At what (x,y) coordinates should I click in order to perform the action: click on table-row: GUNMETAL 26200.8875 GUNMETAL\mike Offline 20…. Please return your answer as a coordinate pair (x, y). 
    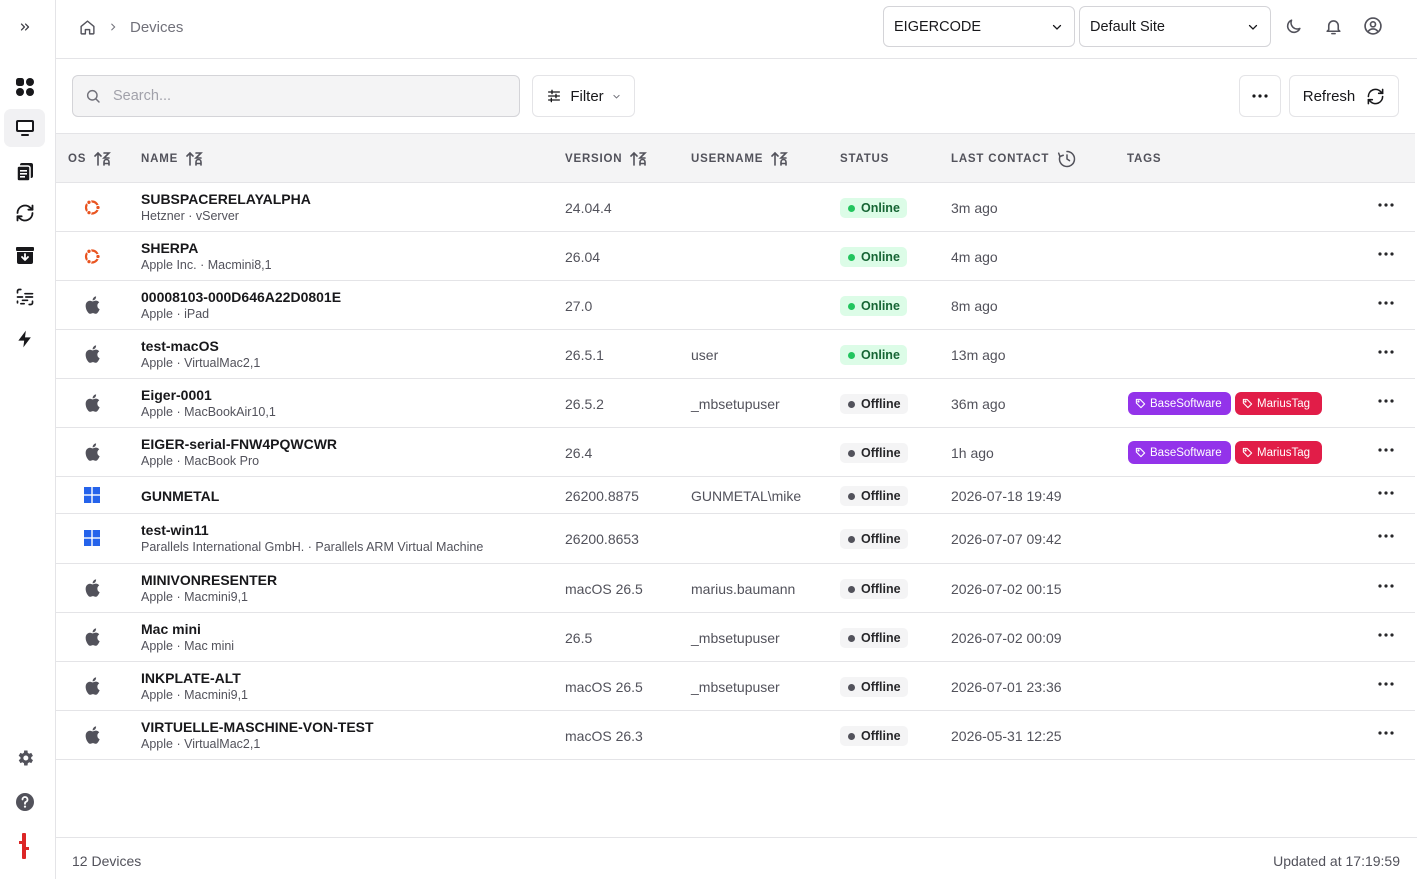
    Looking at the image, I should click on (735, 495).